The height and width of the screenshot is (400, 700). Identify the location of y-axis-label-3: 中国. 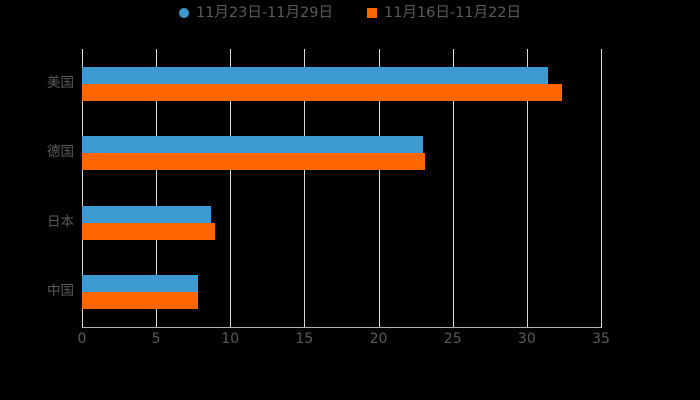
(60, 291).